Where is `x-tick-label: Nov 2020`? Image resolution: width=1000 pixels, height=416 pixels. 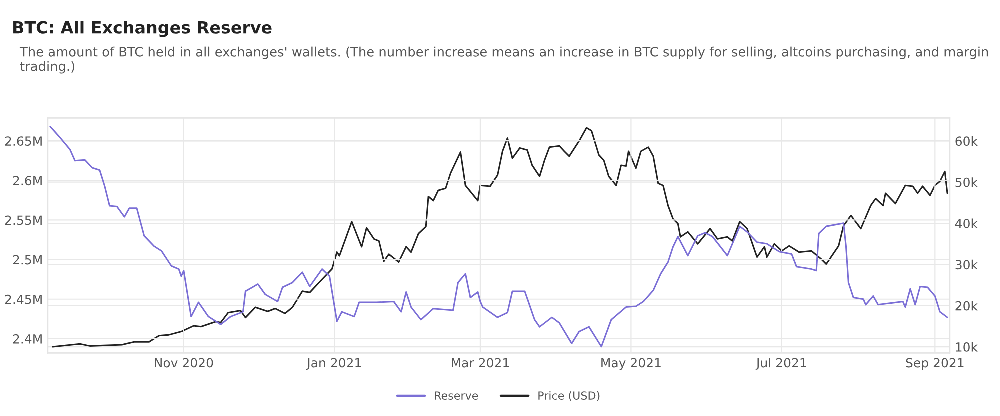
x-tick-label: Nov 2020 is located at coordinates (184, 363).